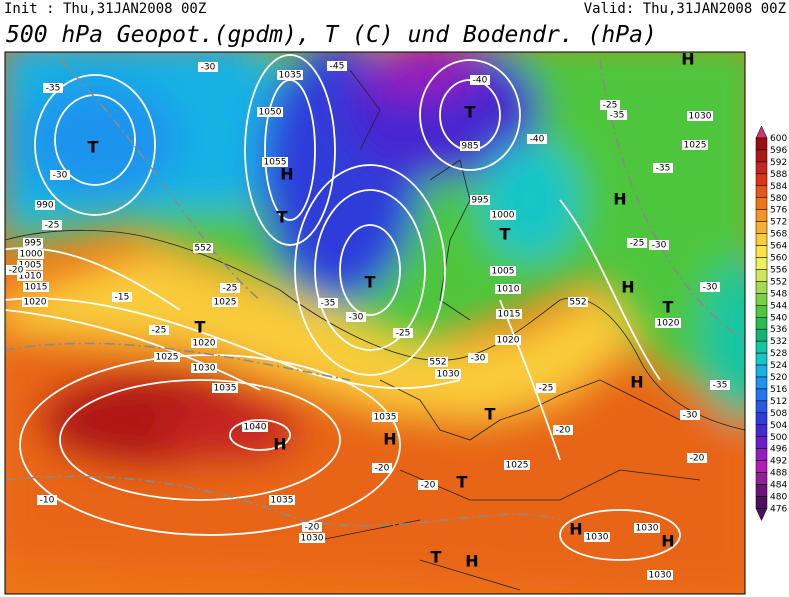 This screenshot has height=597, width=789. What do you see at coordinates (778, 486) in the screenshot?
I see `colorbar-label: 484` at bounding box center [778, 486].